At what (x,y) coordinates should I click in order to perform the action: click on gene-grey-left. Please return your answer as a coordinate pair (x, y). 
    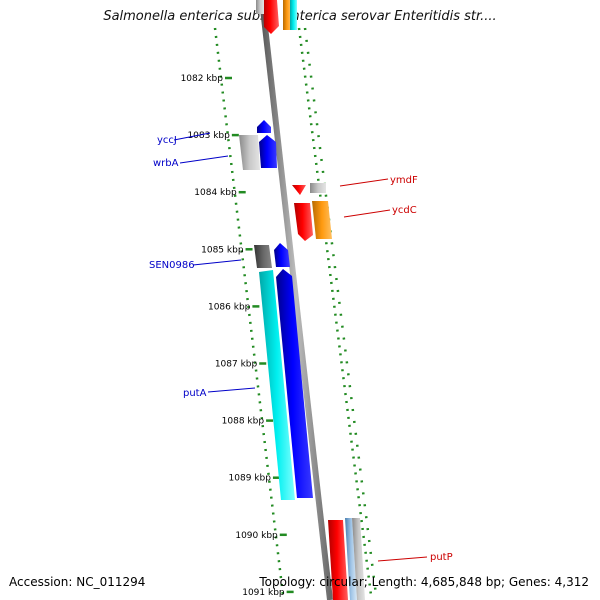
    Looking at the image, I should click on (249, 152).